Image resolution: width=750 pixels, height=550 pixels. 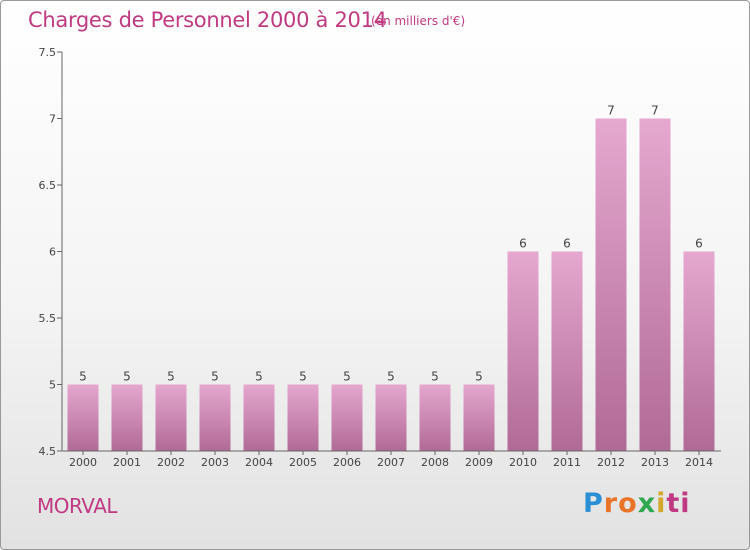 I want to click on x-tick-label: 2014, so click(x=699, y=462).